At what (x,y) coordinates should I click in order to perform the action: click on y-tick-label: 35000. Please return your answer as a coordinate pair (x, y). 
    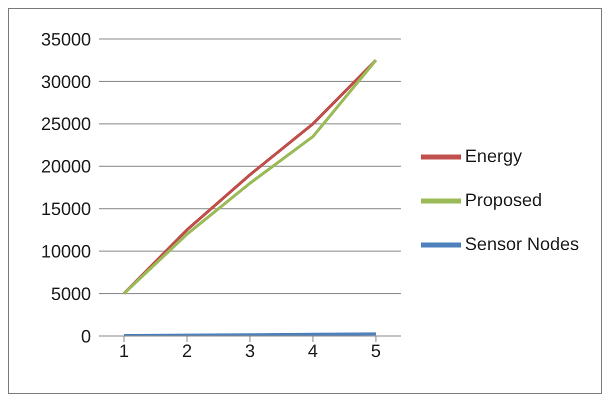
    Looking at the image, I should click on (65, 39).